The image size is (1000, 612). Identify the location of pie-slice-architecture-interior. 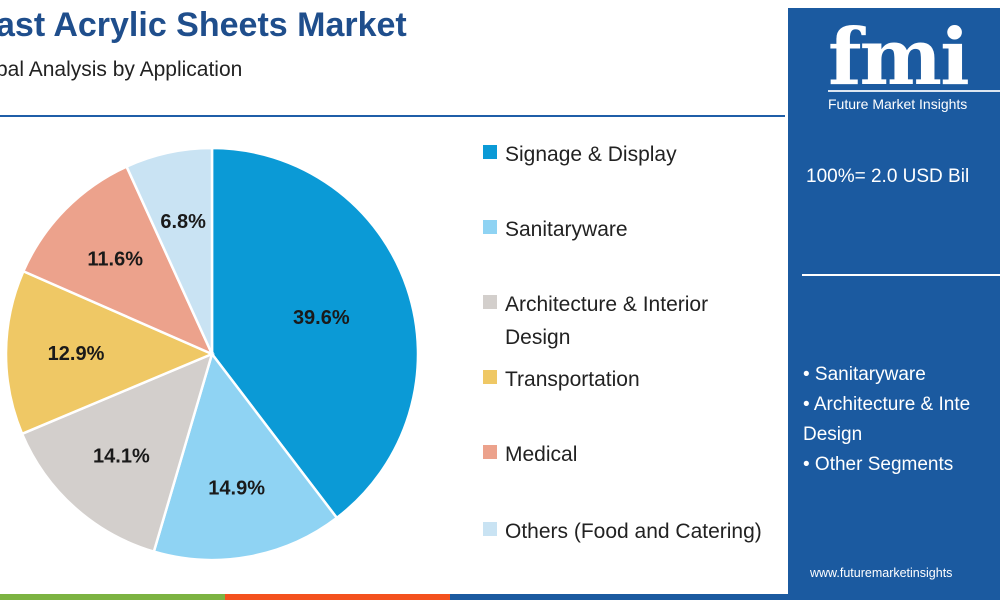
(117, 452).